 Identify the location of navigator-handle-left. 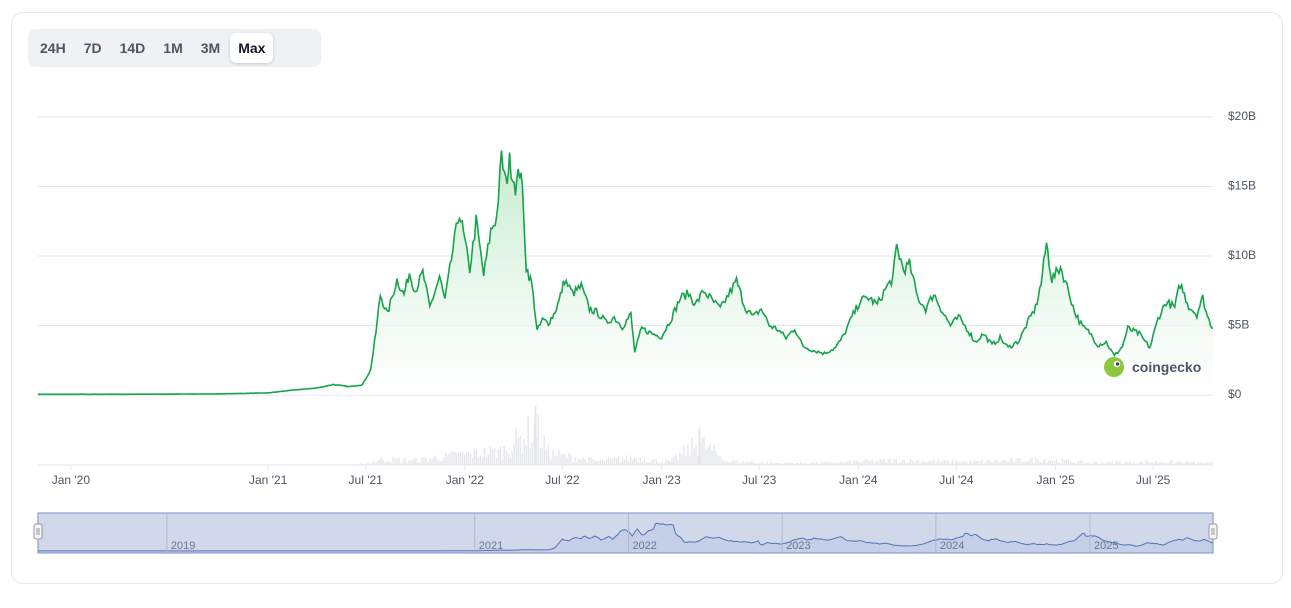
(38, 531).